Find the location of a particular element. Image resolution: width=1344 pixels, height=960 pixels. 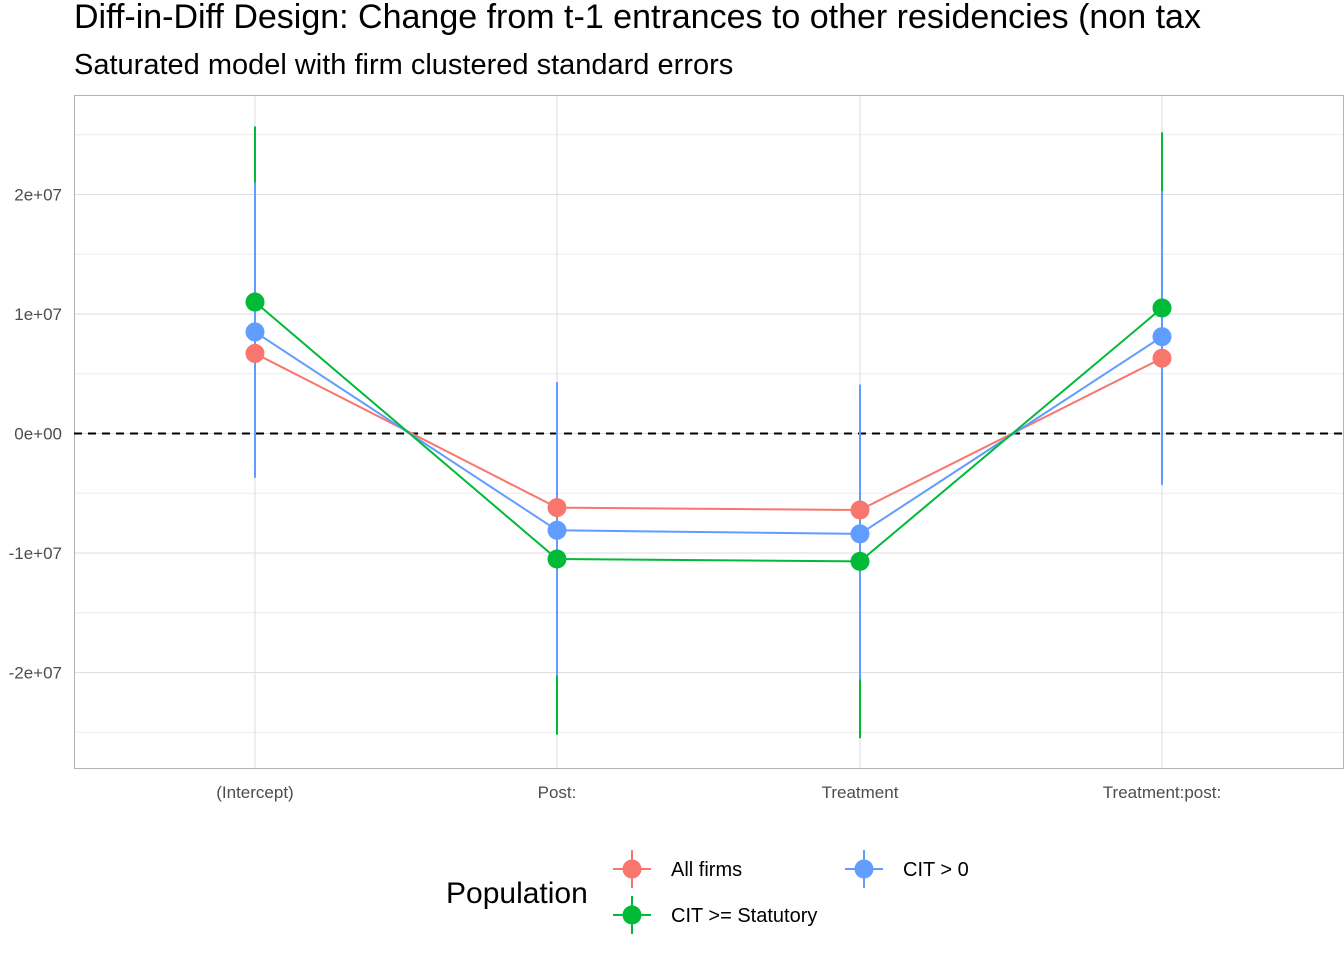

y-tick-label: 2e+07 is located at coordinates (38, 195).